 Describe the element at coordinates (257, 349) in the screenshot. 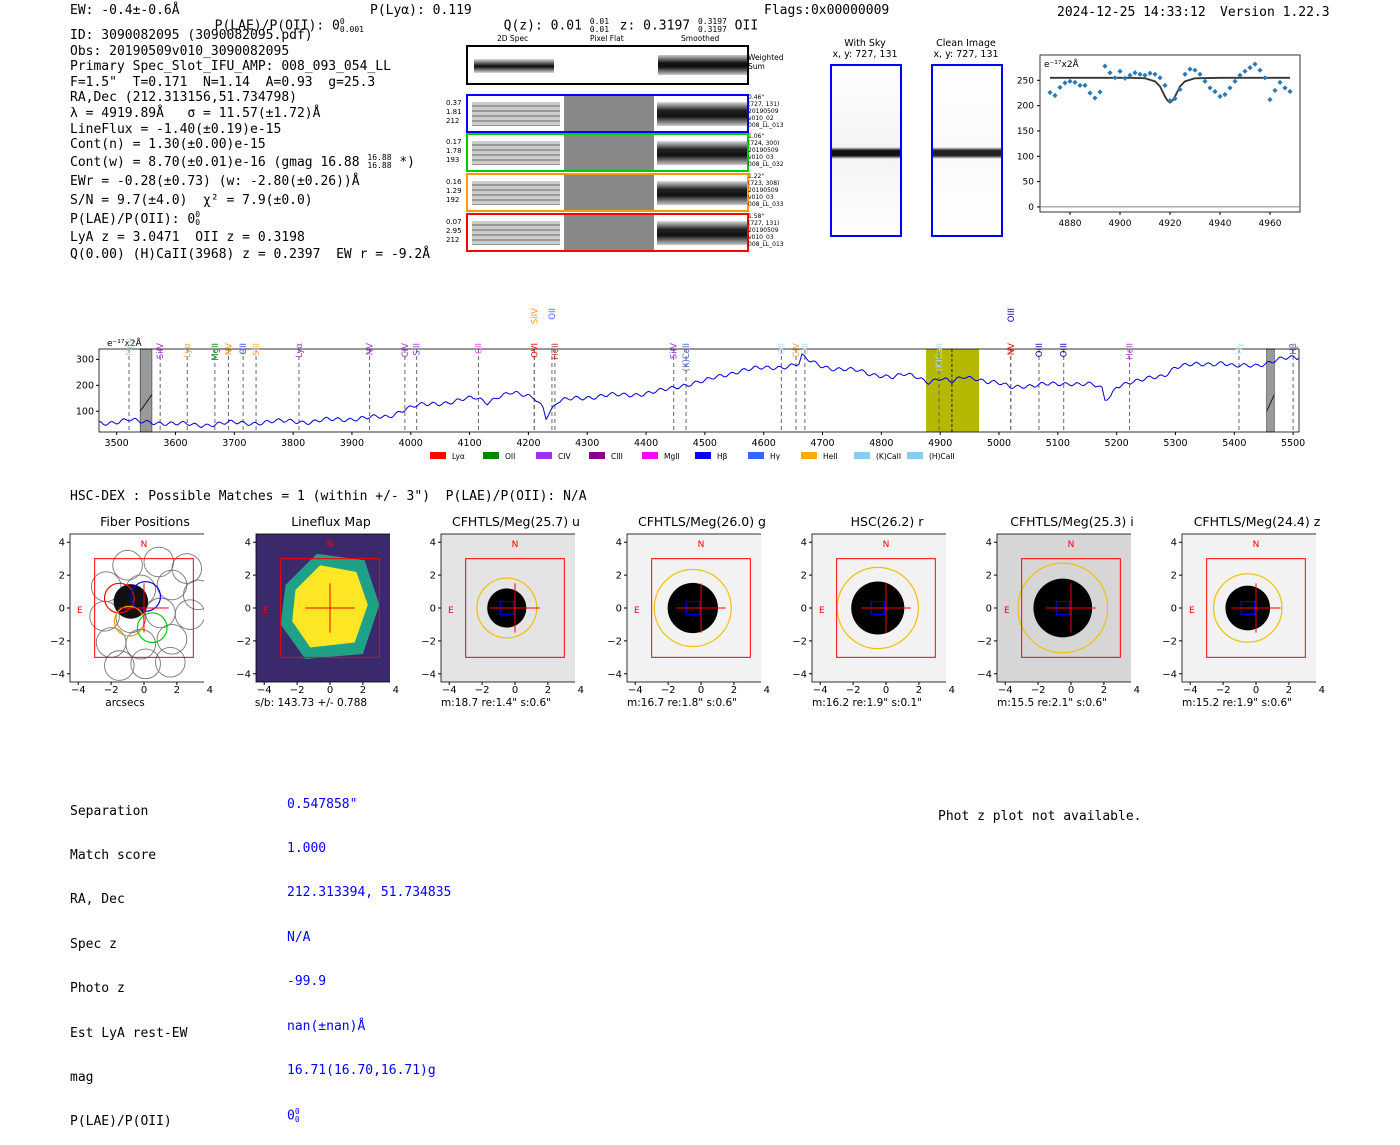

I see `spectrum-line-label: SiII` at that location.